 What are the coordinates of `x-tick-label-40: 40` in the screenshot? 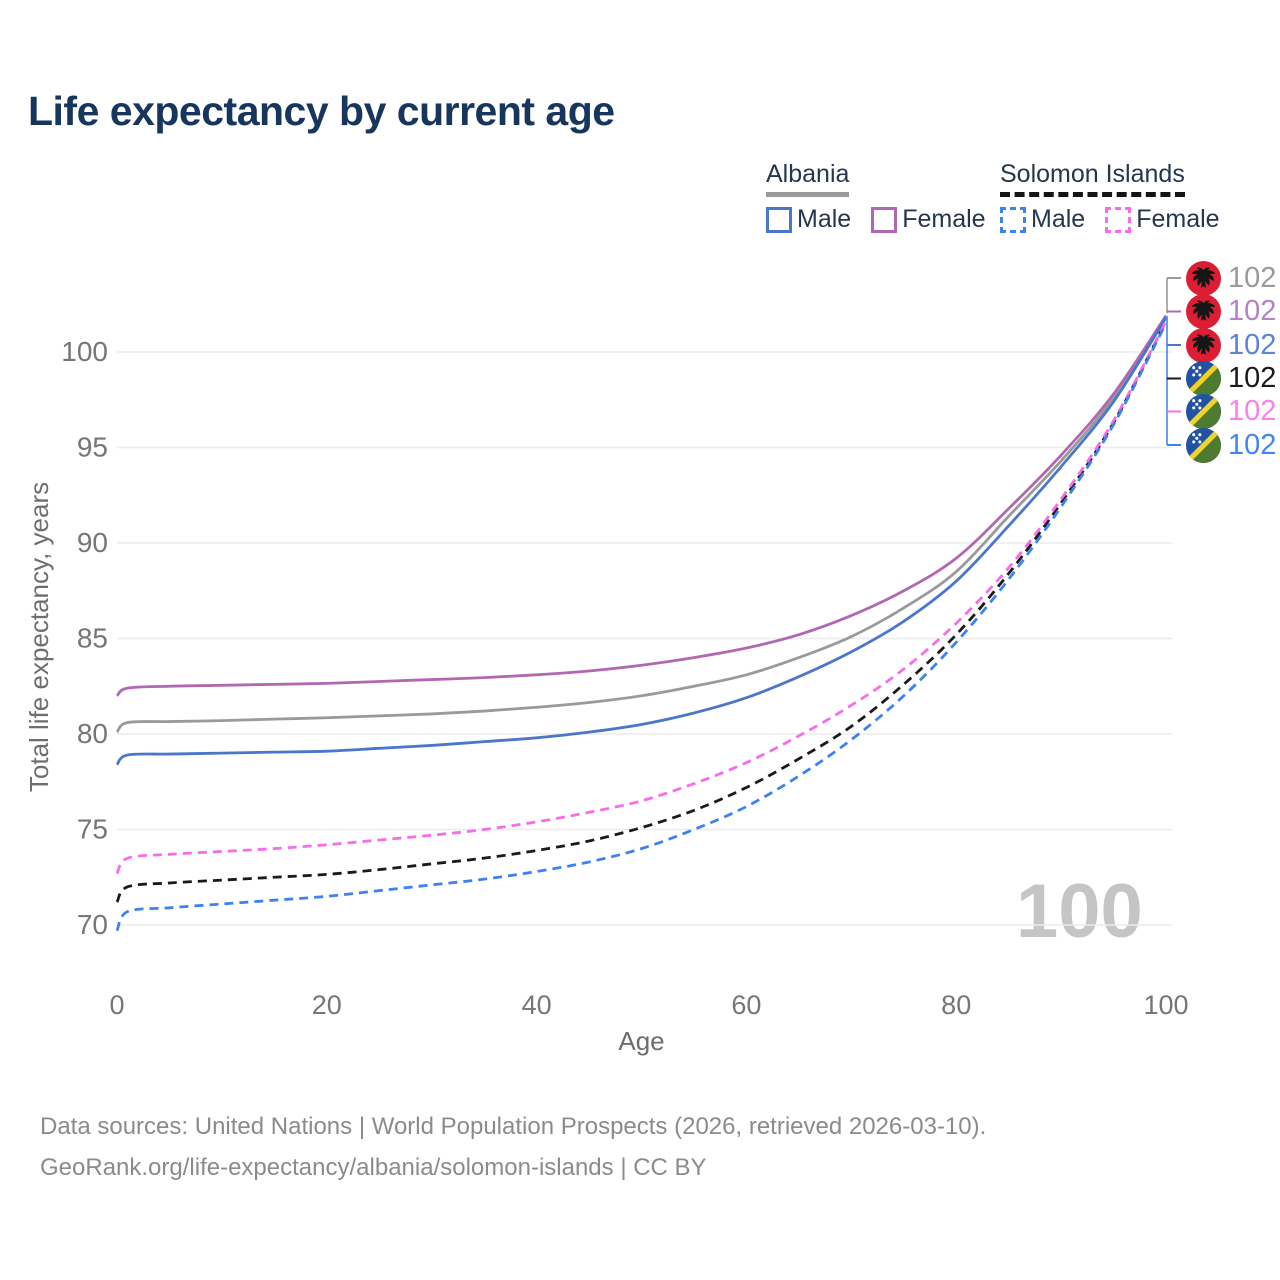 It's located at (537, 1005).